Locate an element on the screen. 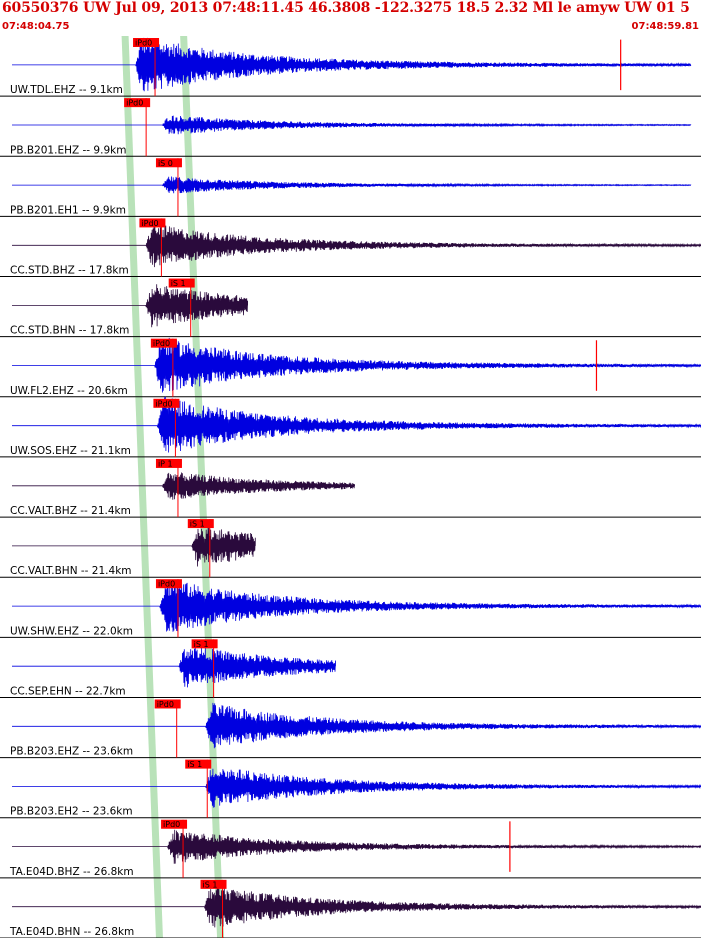  station-label: TA.E04D.BHN -- 26.8km is located at coordinates (71, 932).